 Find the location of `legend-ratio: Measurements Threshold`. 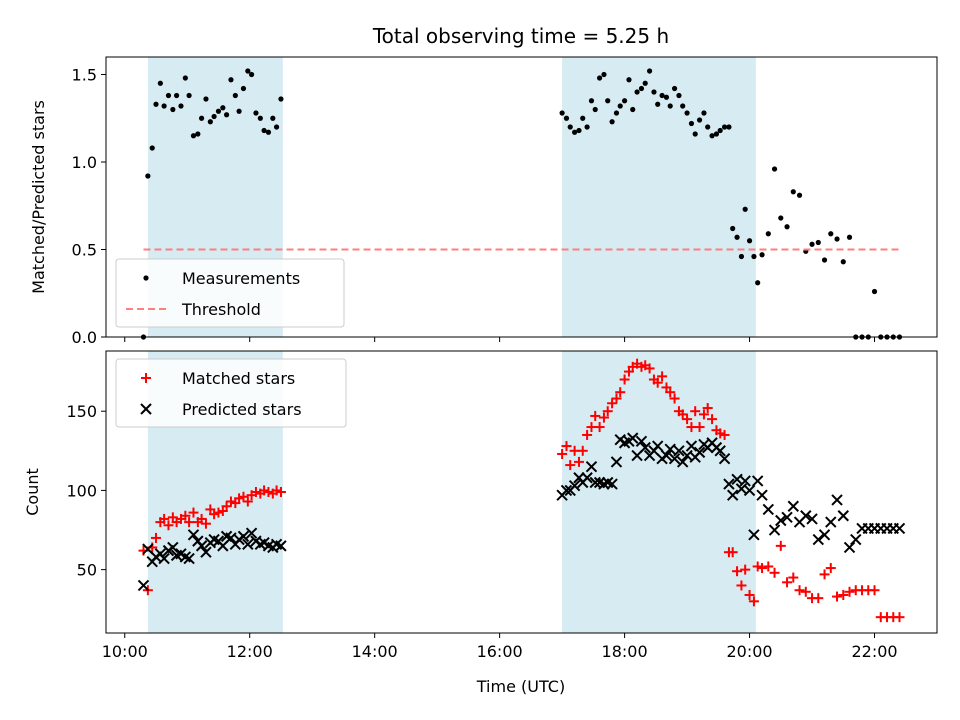

legend-ratio: Measurements Threshold is located at coordinates (230, 293).